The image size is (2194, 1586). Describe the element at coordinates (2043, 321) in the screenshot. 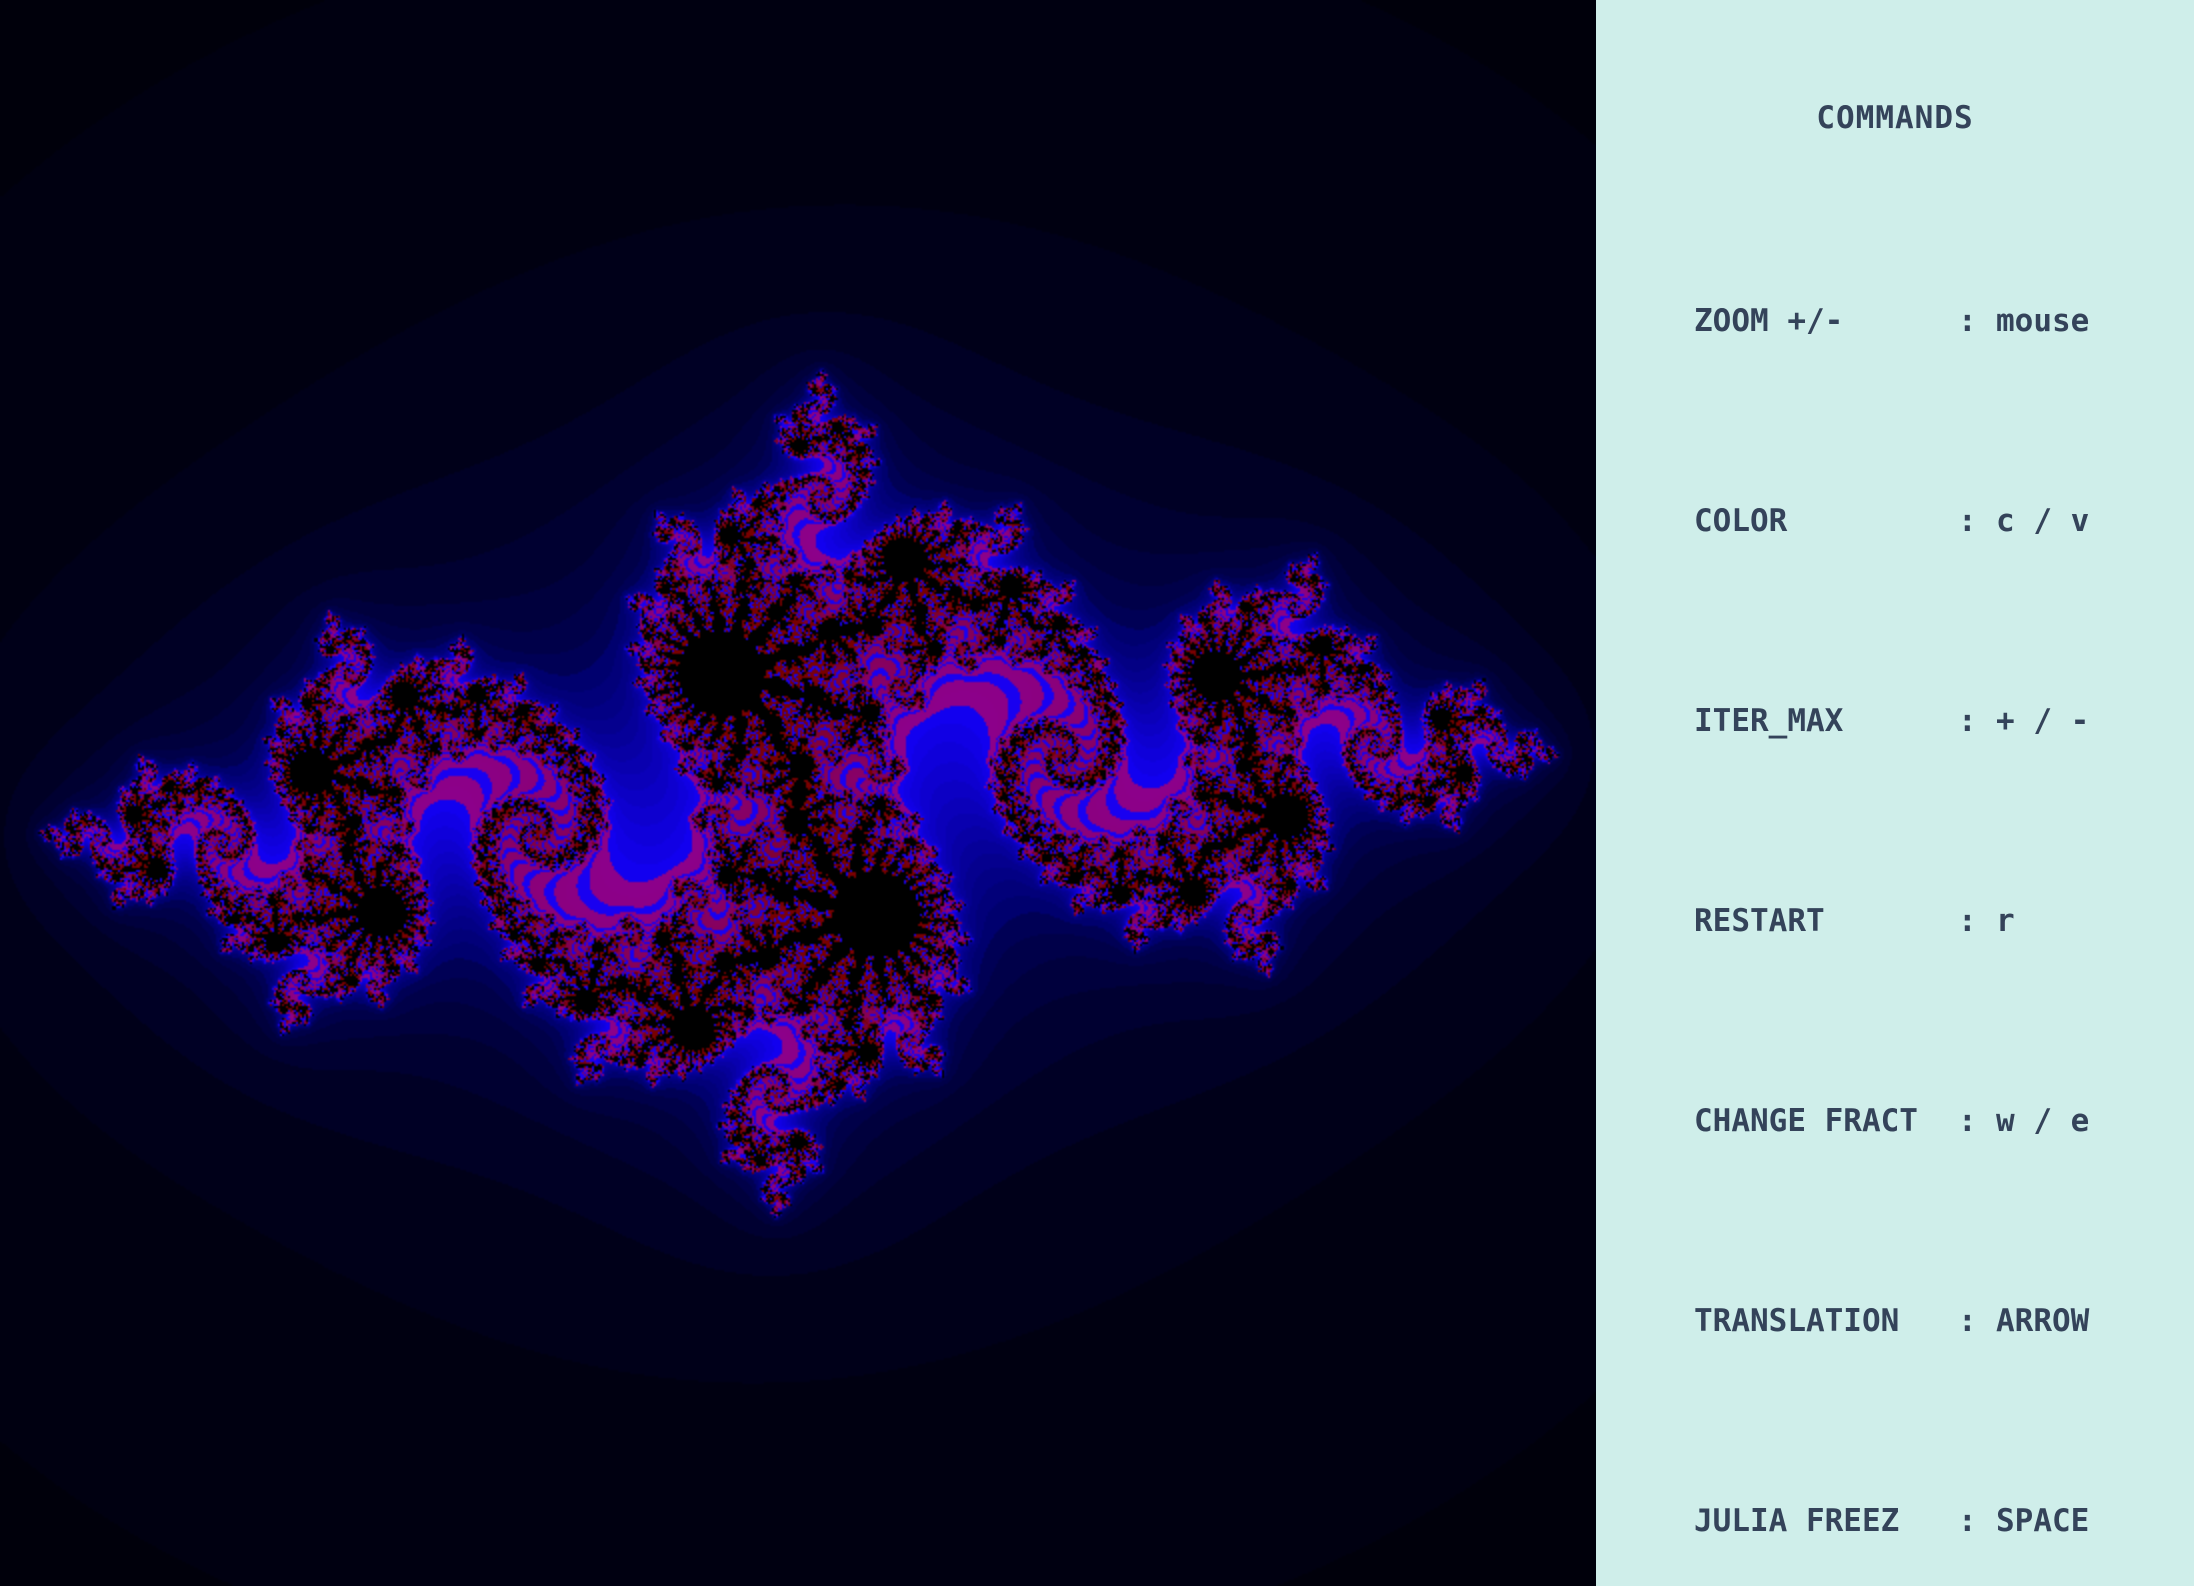

I see `command-key: mouse` at that location.